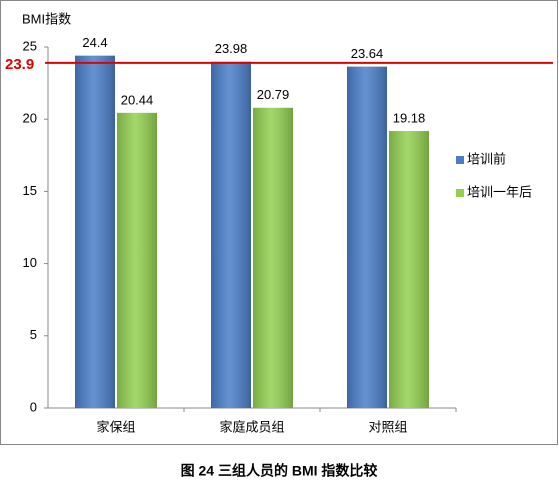 The width and height of the screenshot is (559, 486). I want to click on y-tick-label: 5, so click(33, 334).